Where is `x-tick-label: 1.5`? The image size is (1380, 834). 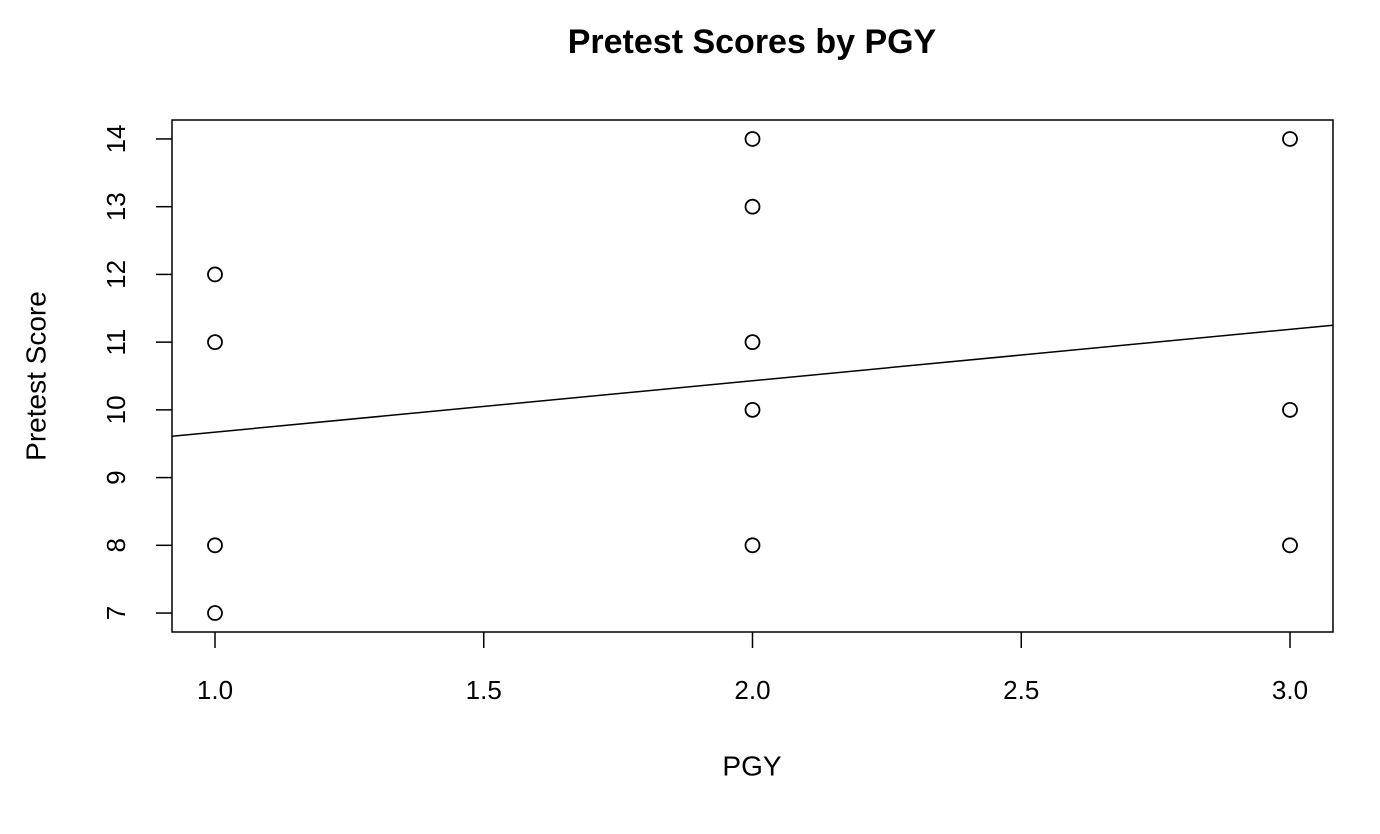
x-tick-label: 1.5 is located at coordinates (484, 690).